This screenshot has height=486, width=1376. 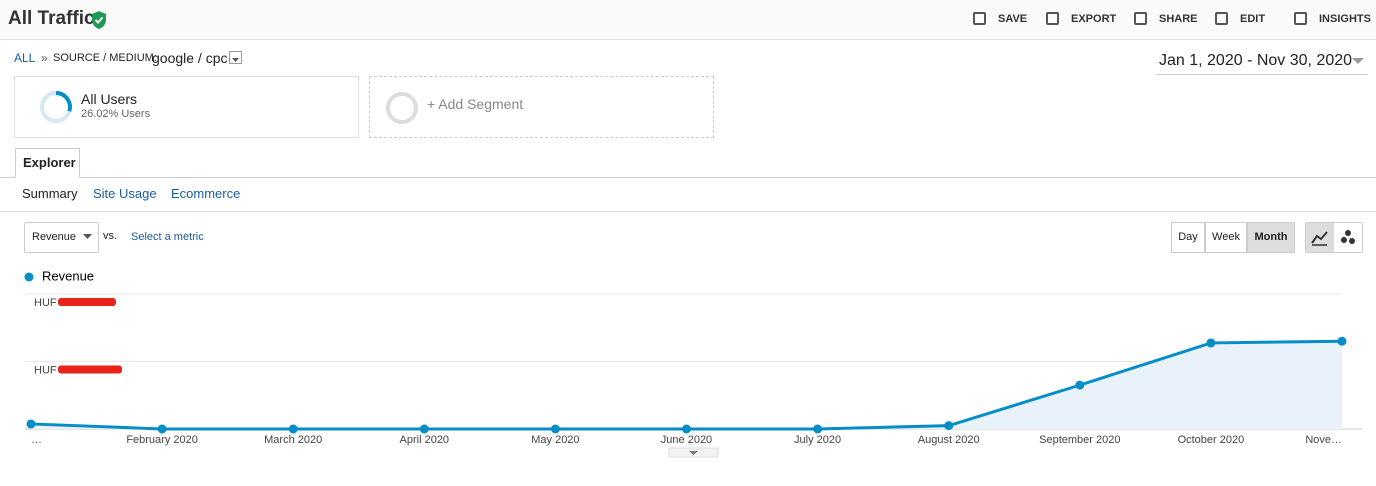 What do you see at coordinates (817, 440) in the screenshot?
I see `x-tick-label: July 2020` at bounding box center [817, 440].